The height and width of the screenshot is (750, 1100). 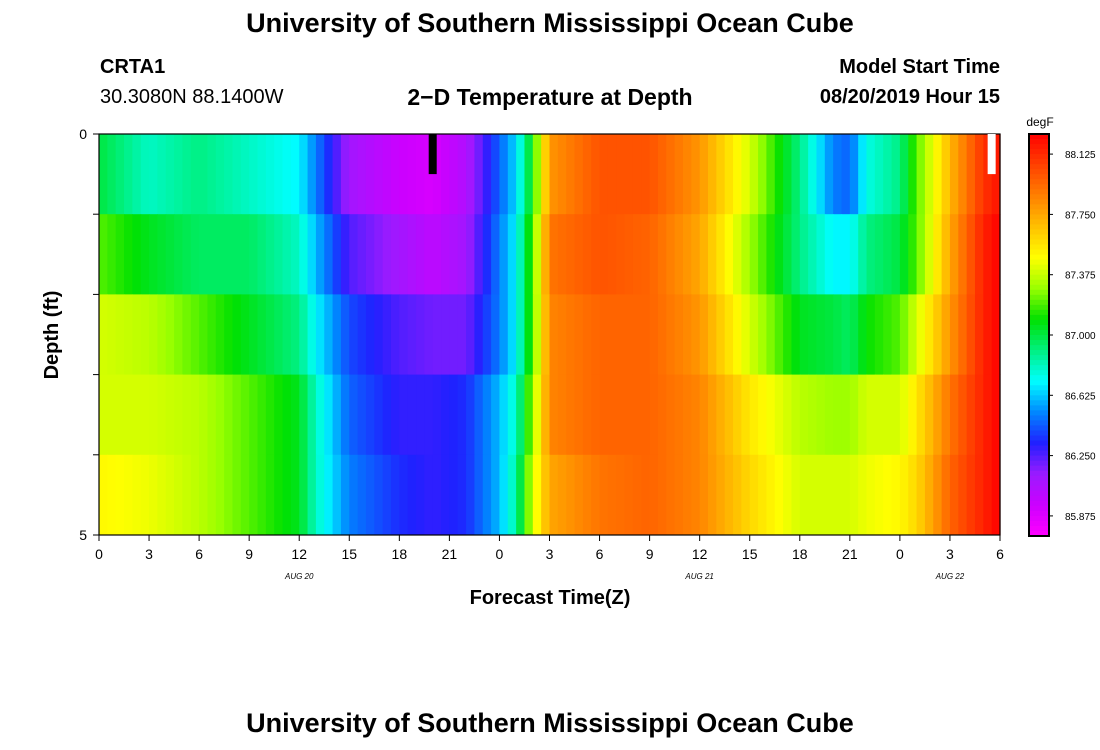 What do you see at coordinates (800, 554) in the screenshot?
I see `x-tick-label: 18` at bounding box center [800, 554].